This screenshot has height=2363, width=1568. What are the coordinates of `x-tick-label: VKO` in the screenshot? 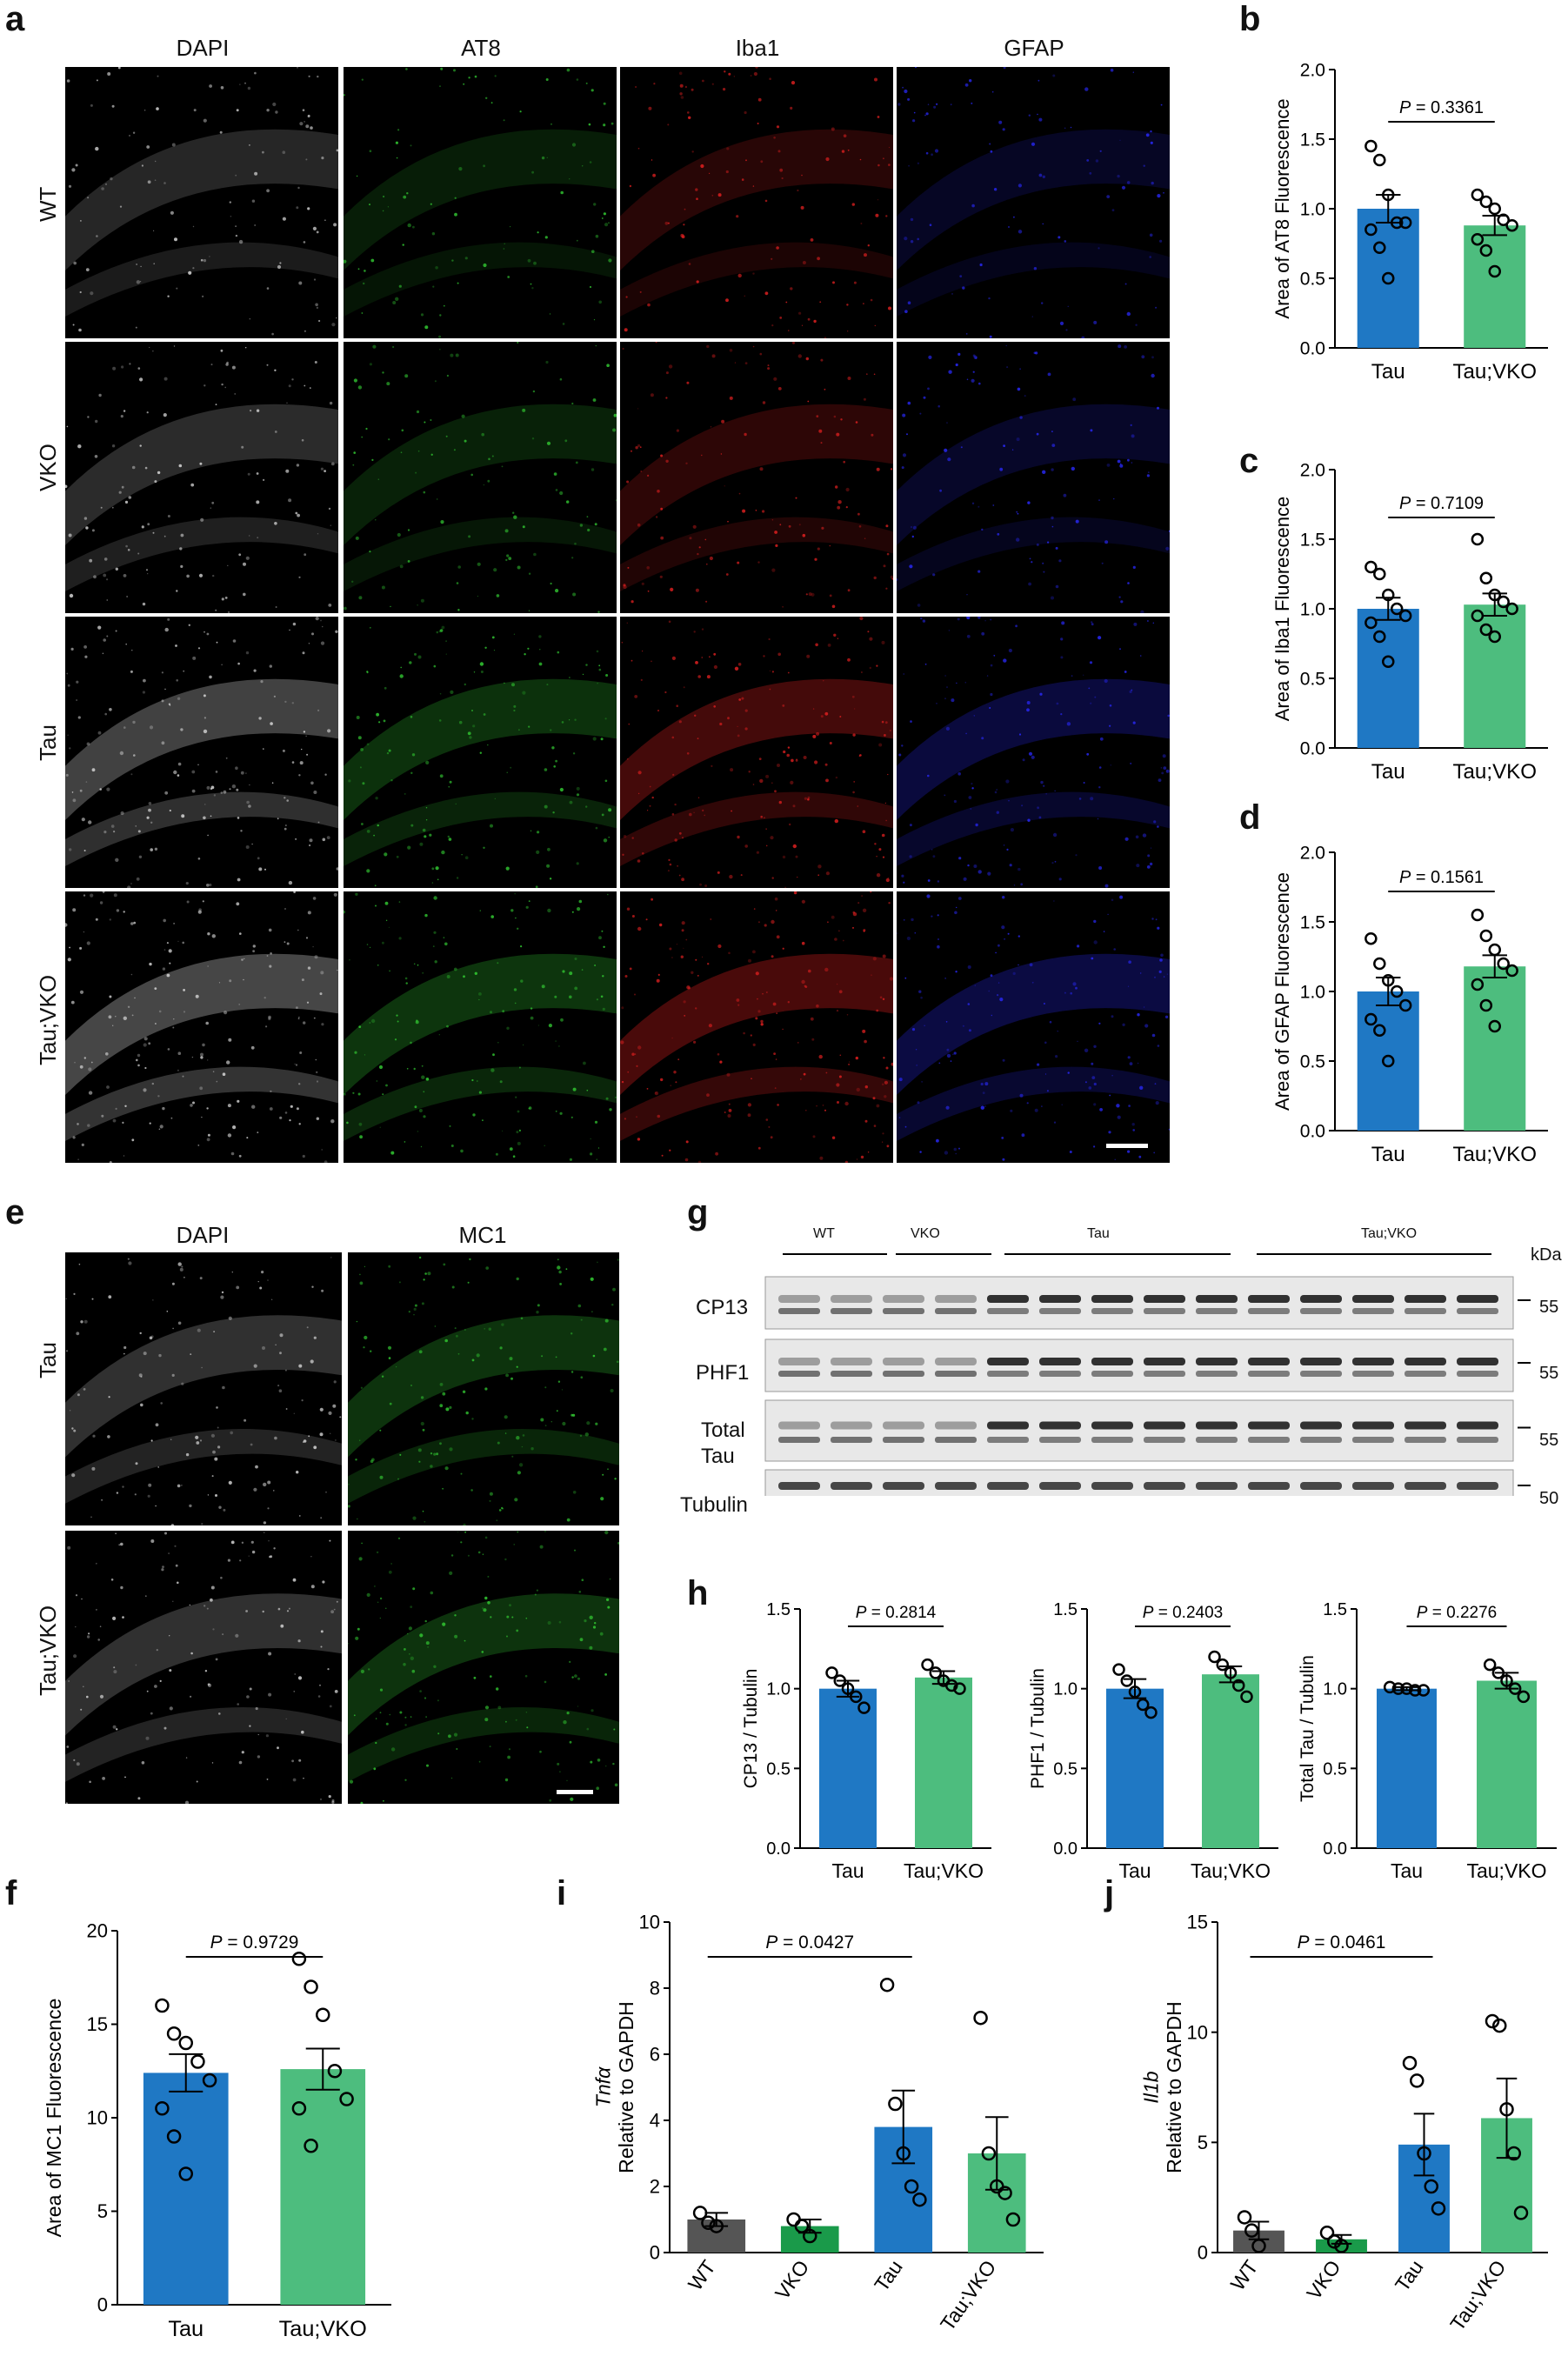 It's located at (1323, 2280).